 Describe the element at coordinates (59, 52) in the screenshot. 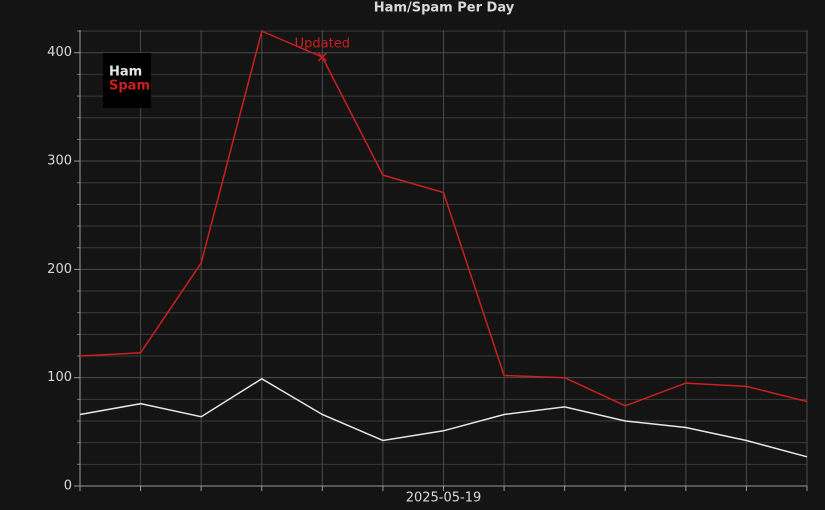

I see `y-tick-label: 400` at that location.